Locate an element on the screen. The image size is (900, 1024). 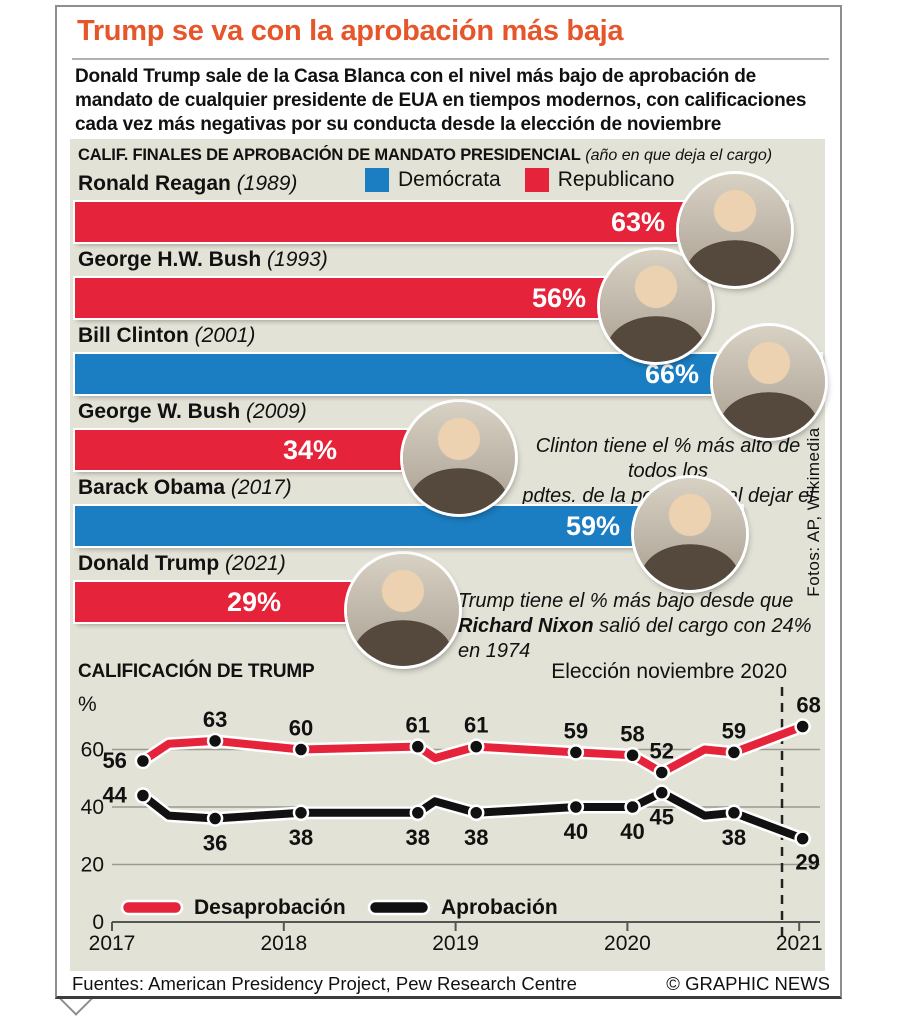
president-row-donald-trump: Donald Trump (2021) 29% is located at coordinates (447, 609).